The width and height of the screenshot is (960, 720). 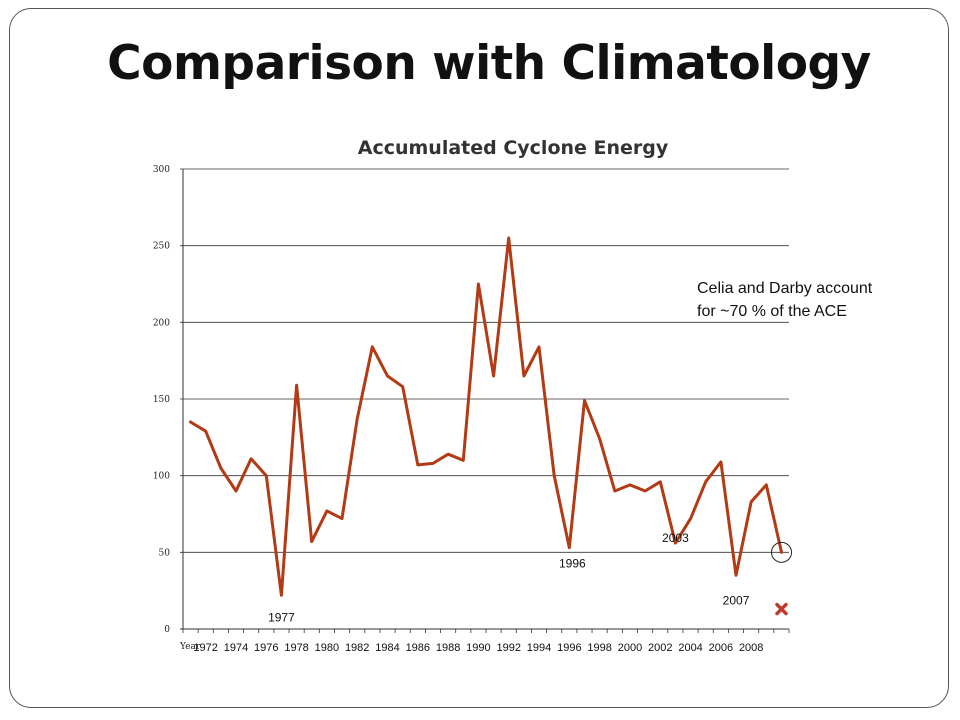 I want to click on y-axis-ticks: 0 50 100 150 200 250 300, so click(x=161, y=400).